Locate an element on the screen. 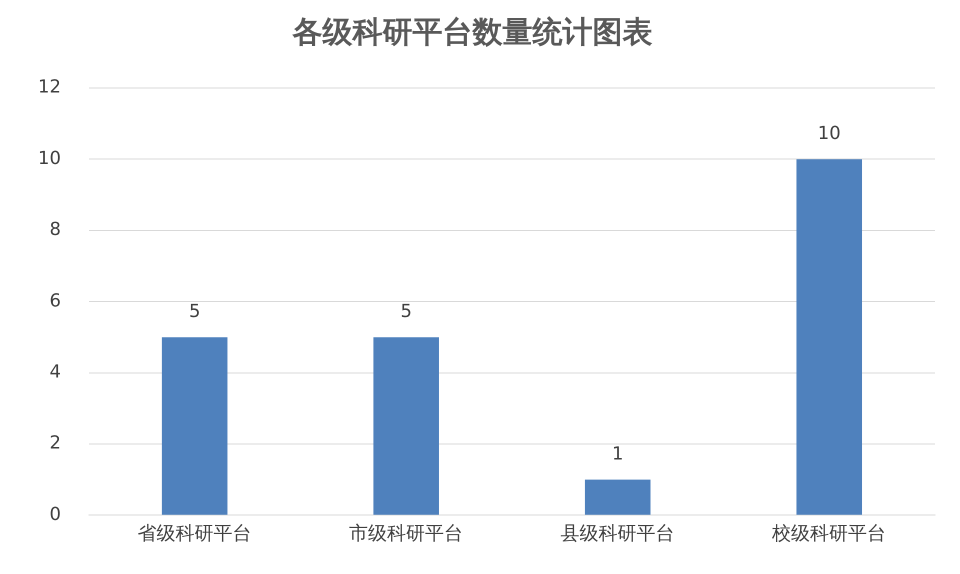  y-tick-label: 0 is located at coordinates (55, 514).